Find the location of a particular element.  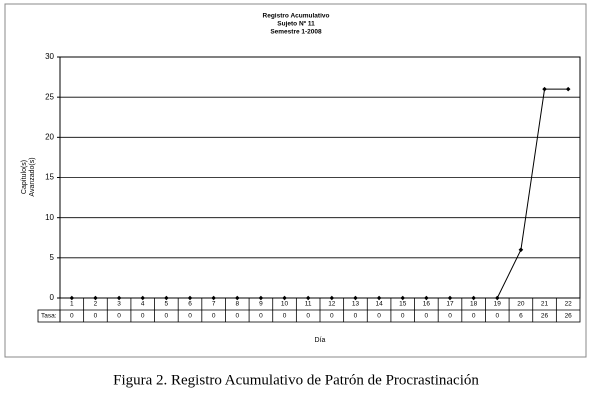

x-tick-label: 19 is located at coordinates (498, 304).